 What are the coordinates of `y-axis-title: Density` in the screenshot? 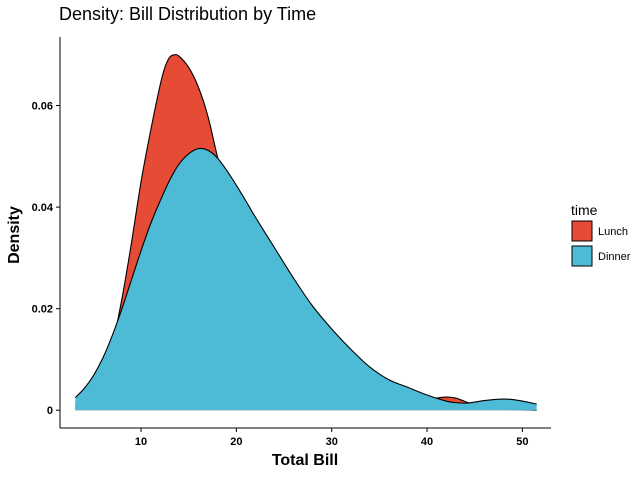 It's located at (14, 235).